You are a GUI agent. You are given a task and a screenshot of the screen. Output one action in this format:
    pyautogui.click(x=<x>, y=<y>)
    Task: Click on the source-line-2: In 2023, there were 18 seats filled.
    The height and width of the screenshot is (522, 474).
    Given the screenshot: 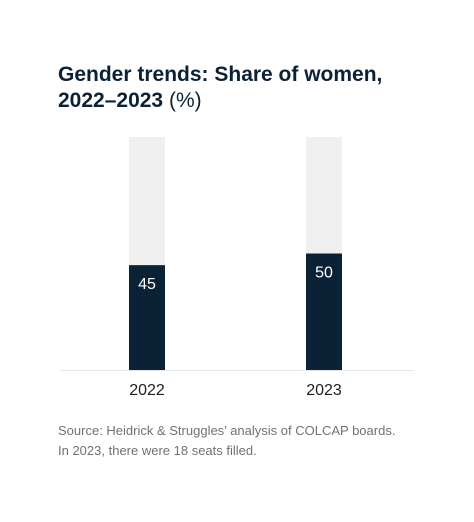 What is the action you would take?
    pyautogui.click(x=157, y=450)
    